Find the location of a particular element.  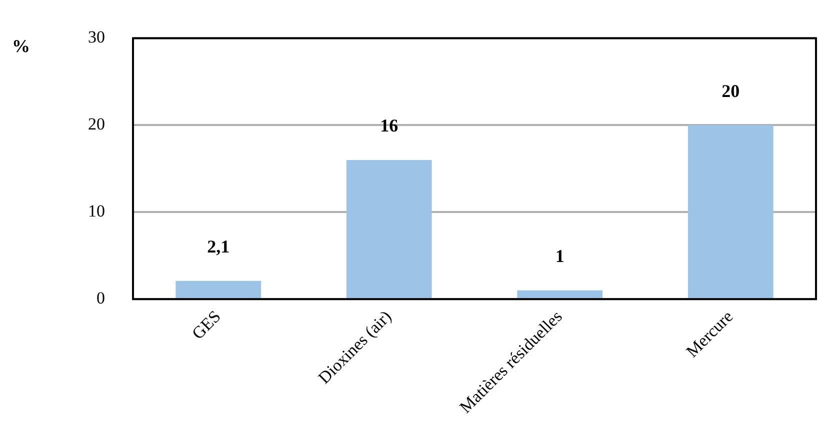

data-label: 1 is located at coordinates (559, 256).